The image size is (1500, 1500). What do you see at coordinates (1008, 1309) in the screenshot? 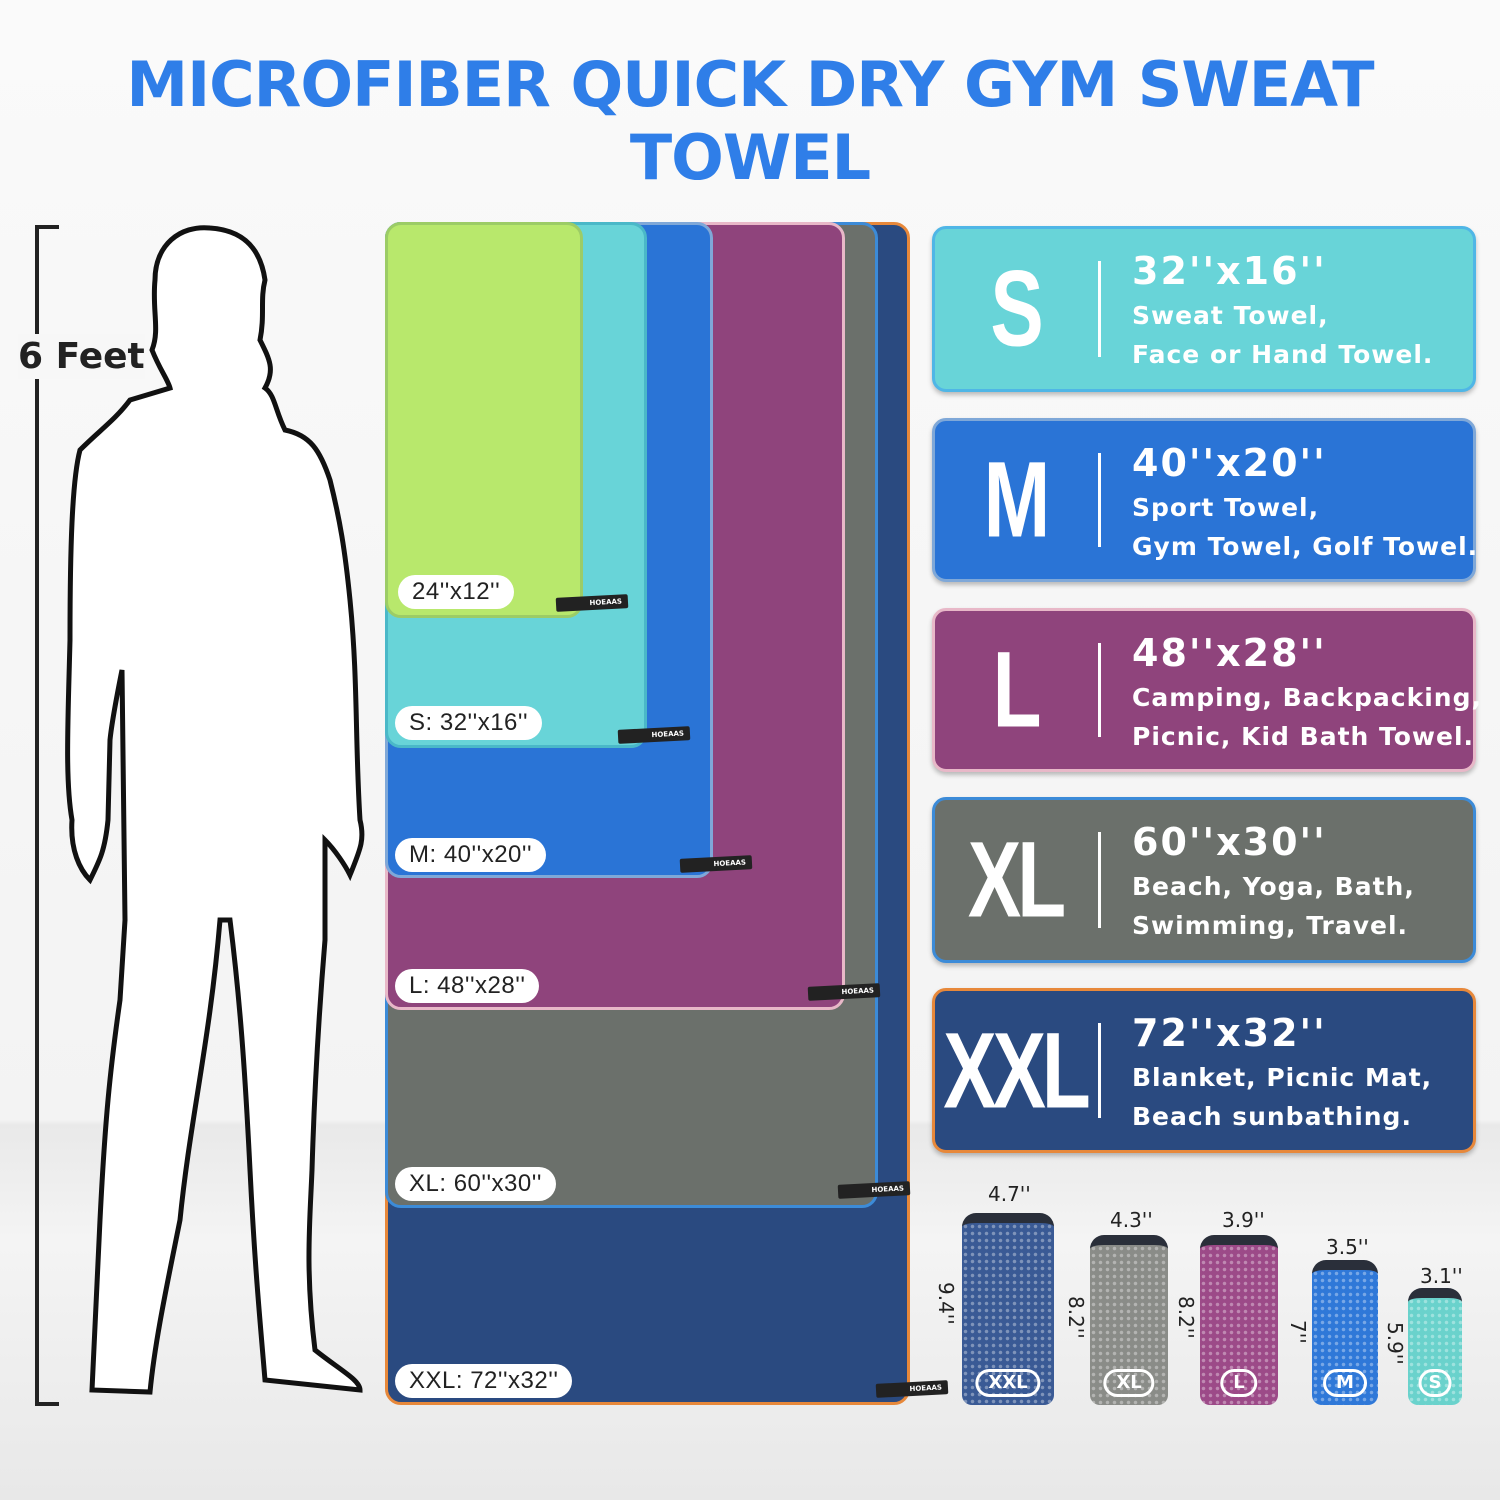
I see `pouch-xxl: XXL` at bounding box center [1008, 1309].